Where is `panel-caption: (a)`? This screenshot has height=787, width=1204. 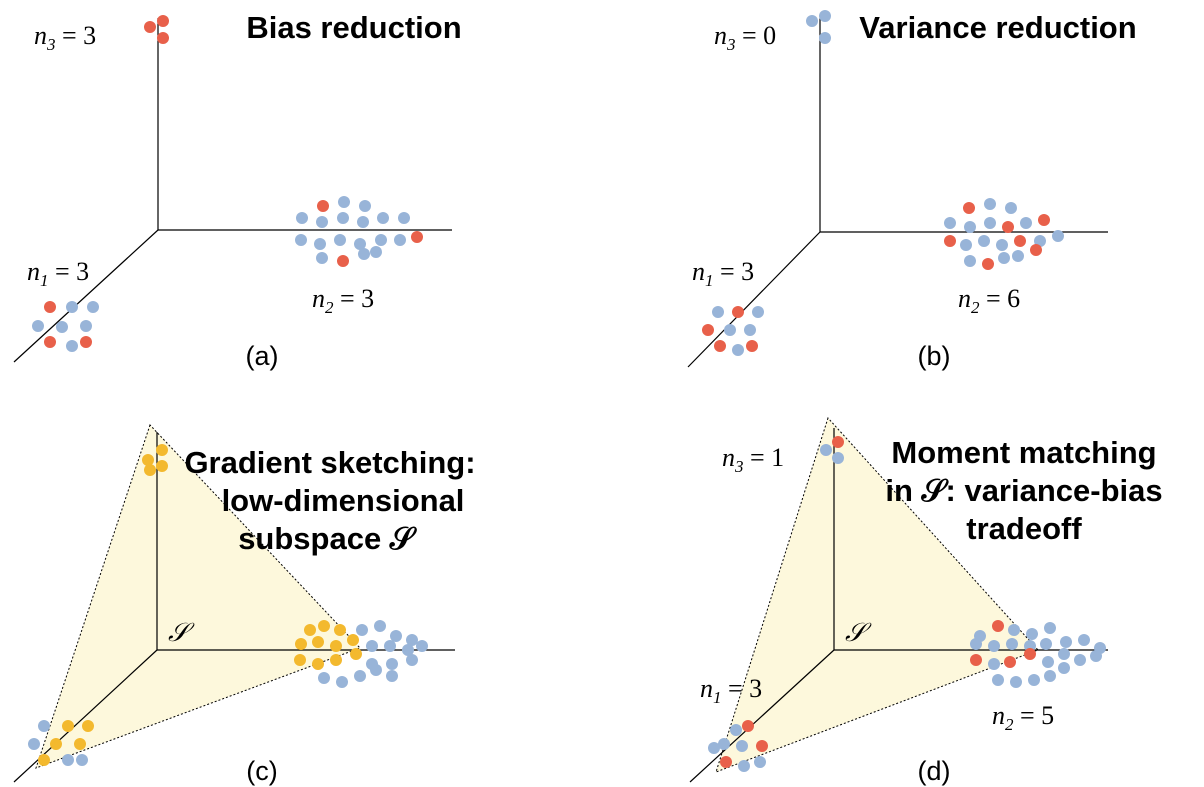 panel-caption: (a) is located at coordinates (262, 356).